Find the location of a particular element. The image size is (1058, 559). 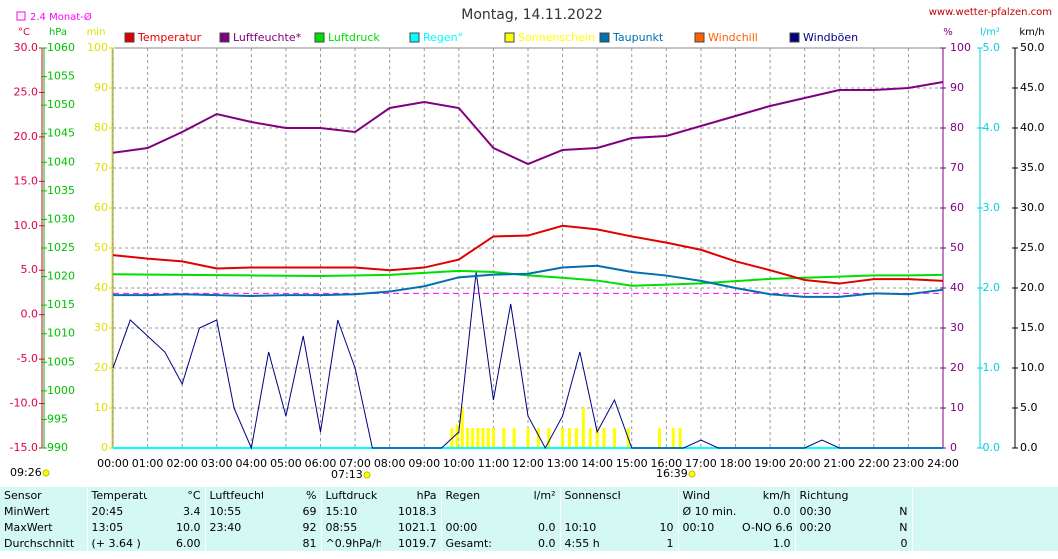

y-tick-label: 10.0 is located at coordinates (1032, 367).